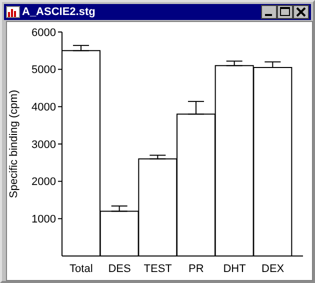 The width and height of the screenshot is (315, 283). I want to click on x-tick-label: DEX, so click(273, 268).